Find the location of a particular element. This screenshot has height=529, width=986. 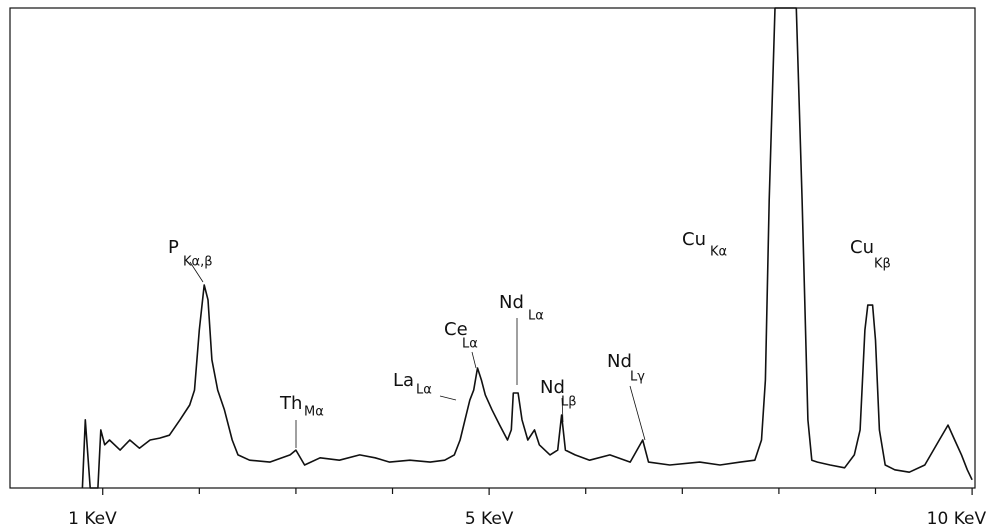

peak-label-subscript: Kβ is located at coordinates (882, 264).